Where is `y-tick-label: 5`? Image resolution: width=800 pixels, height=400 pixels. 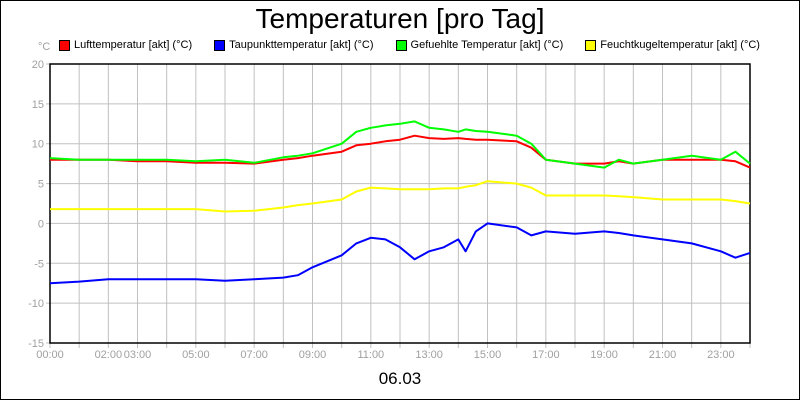 y-tick-label: 5 is located at coordinates (41, 185).